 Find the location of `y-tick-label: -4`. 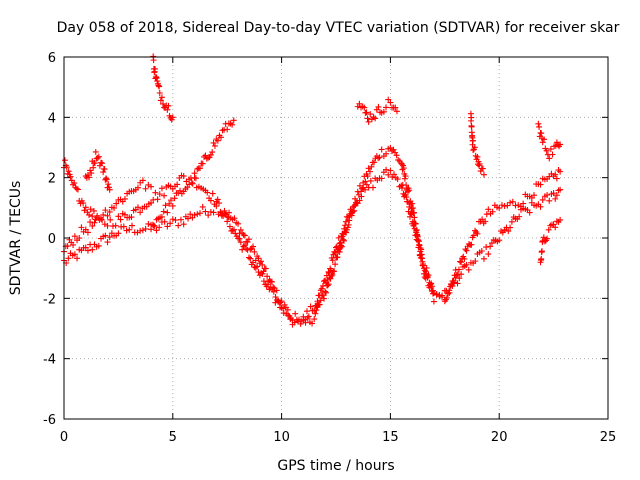

y-tick-label: -4 is located at coordinates (49, 360).